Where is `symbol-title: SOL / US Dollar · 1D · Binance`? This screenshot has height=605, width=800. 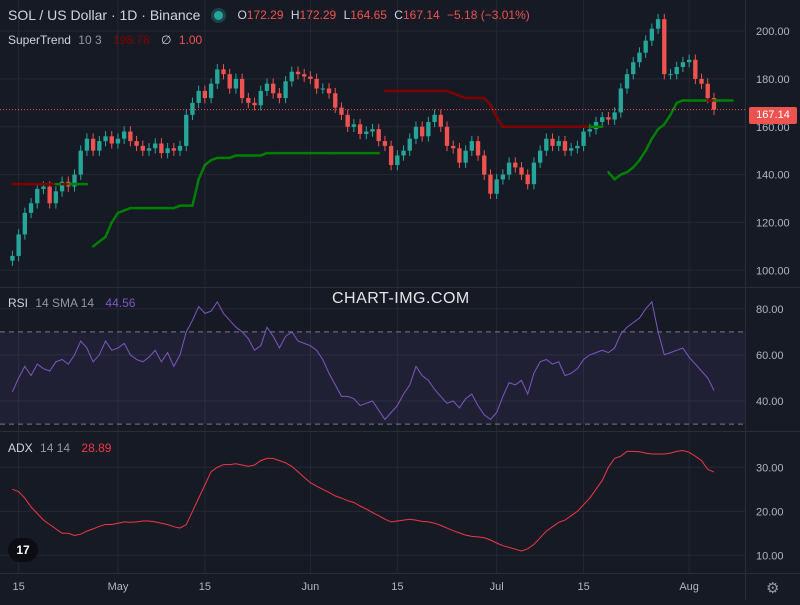
symbol-title: SOL / US Dollar · 1D · Binance is located at coordinates (104, 15).